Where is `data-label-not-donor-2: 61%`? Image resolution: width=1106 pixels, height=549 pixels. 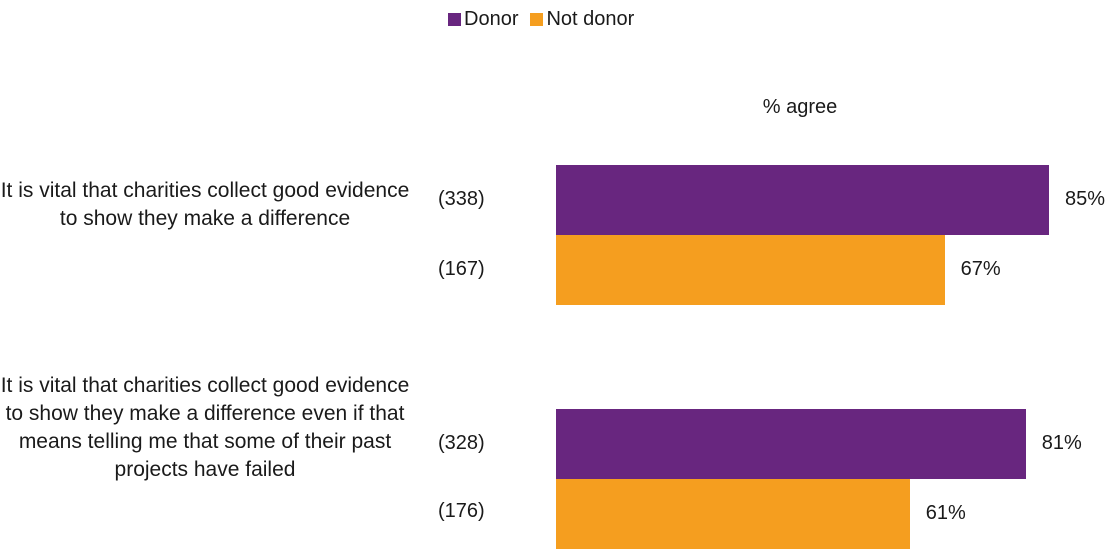
data-label-not-donor-2: 61% is located at coordinates (945, 513).